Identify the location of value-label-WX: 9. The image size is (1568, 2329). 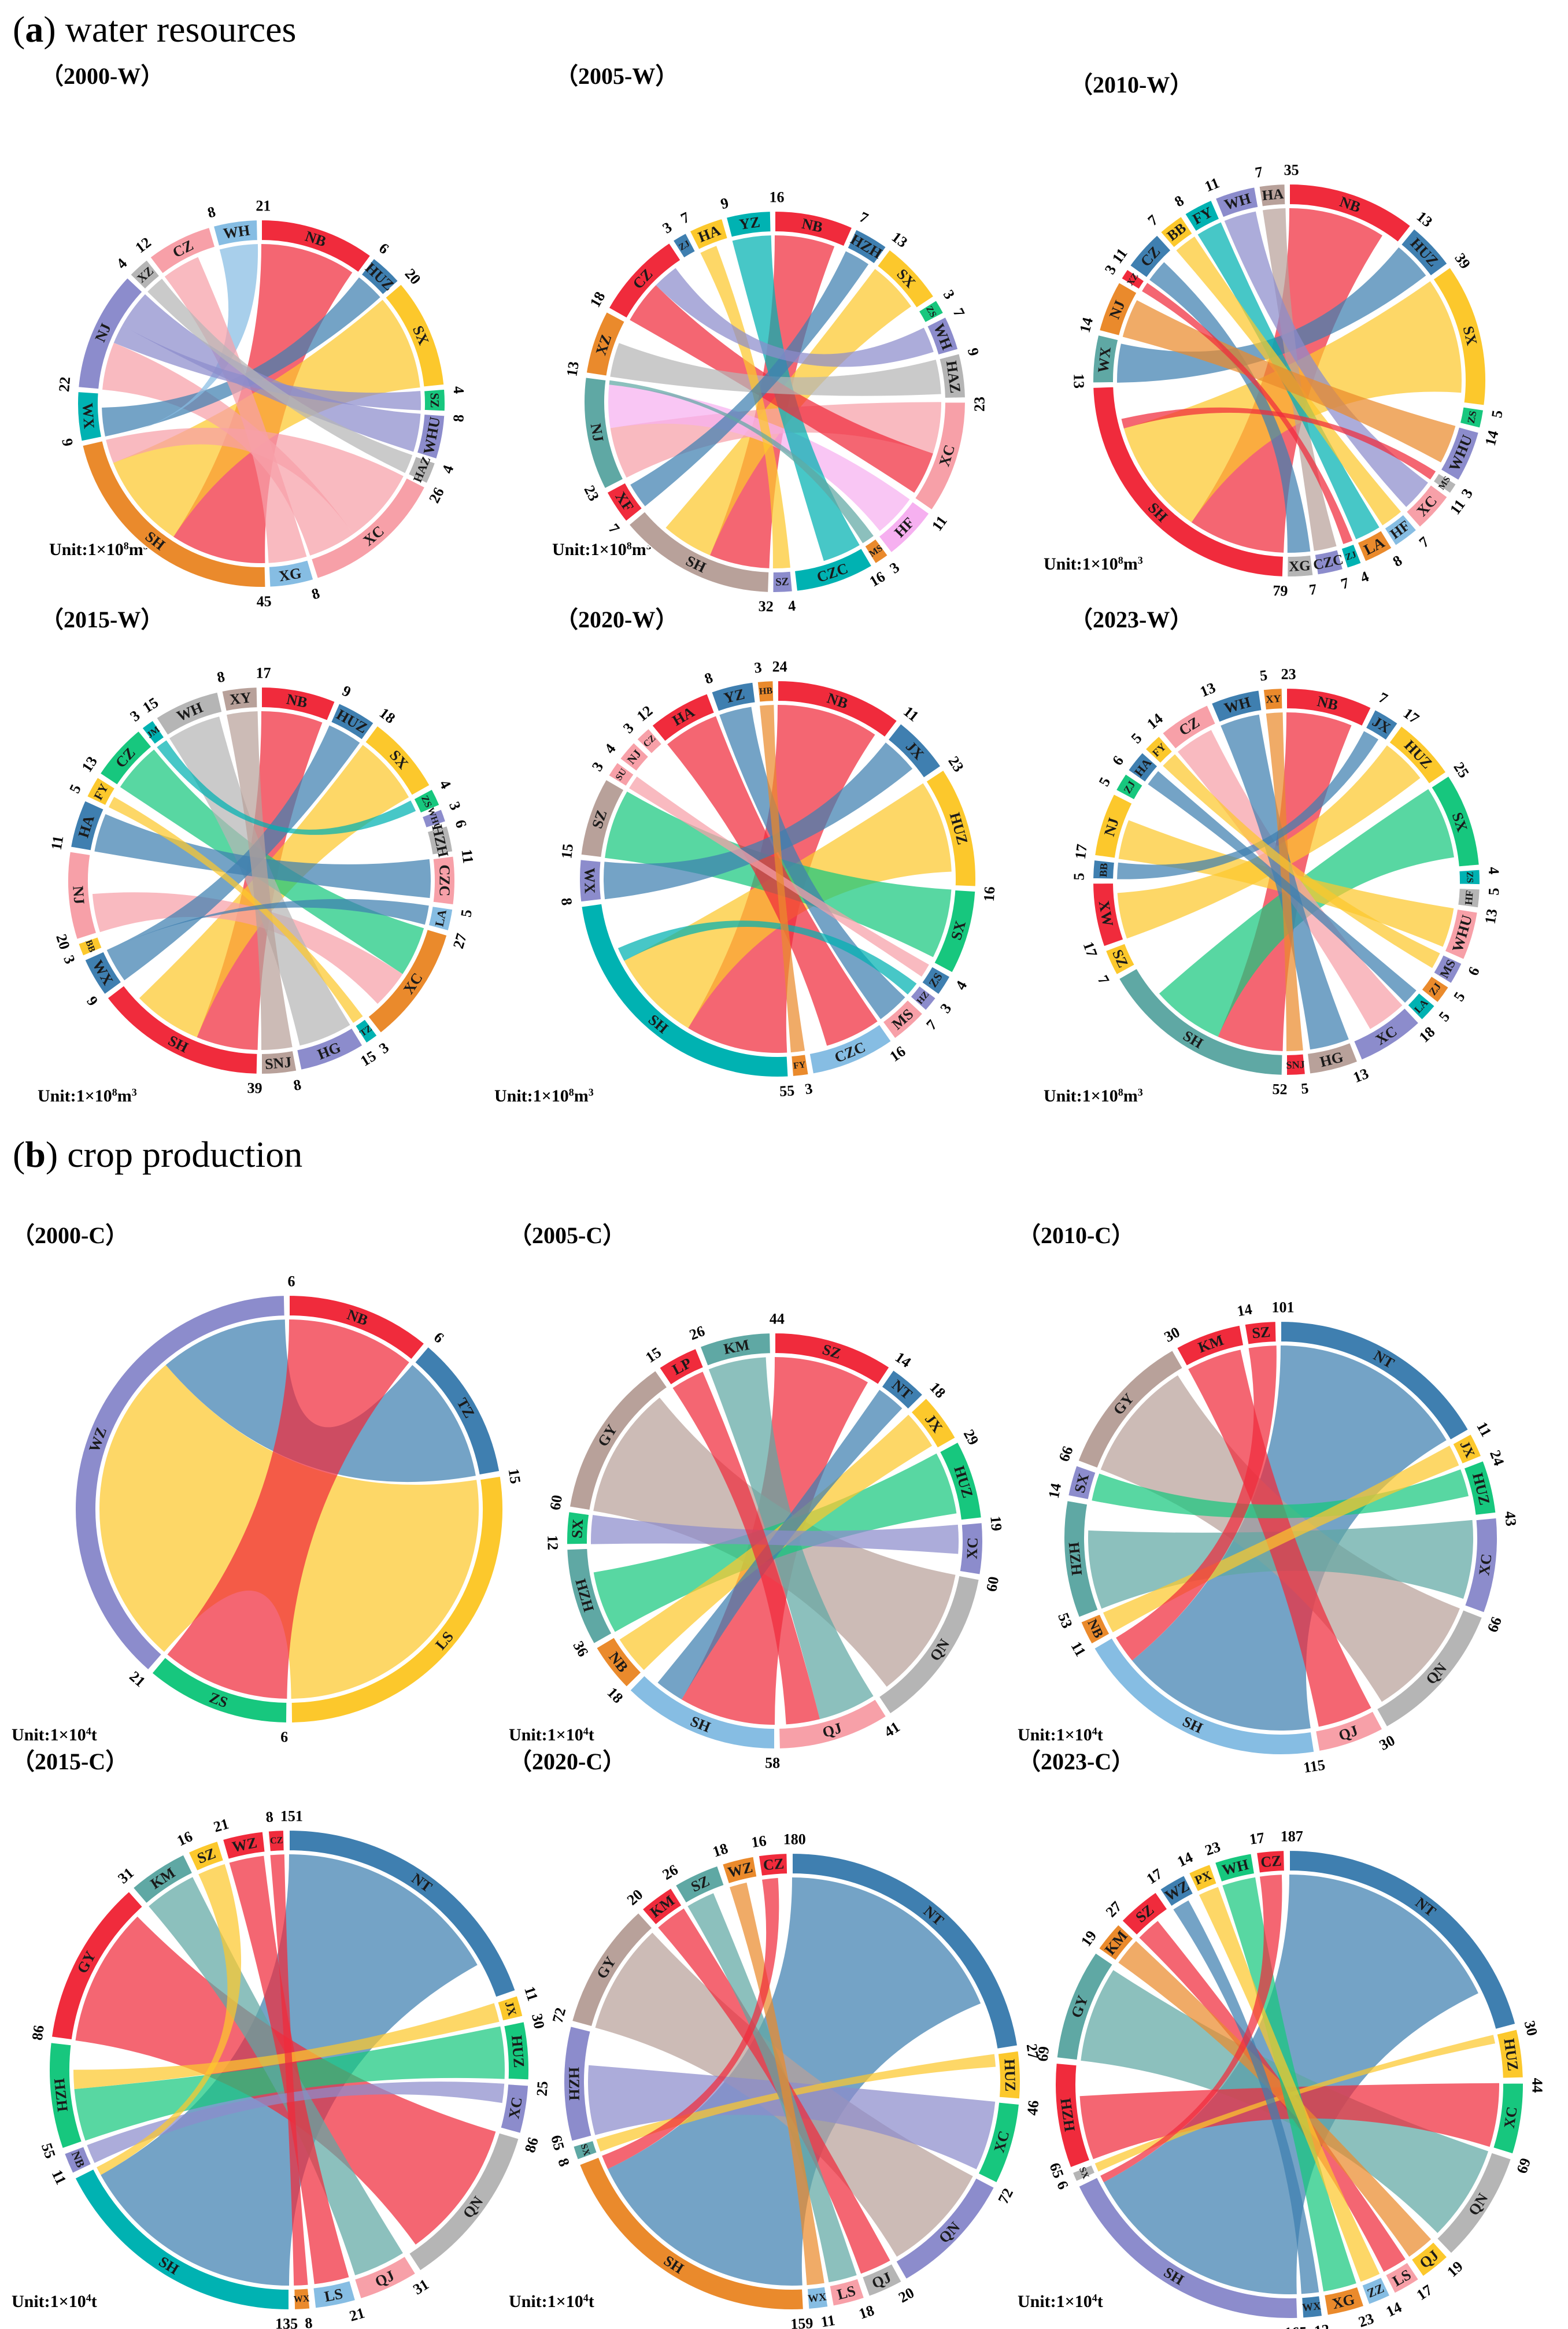
(67, 442).